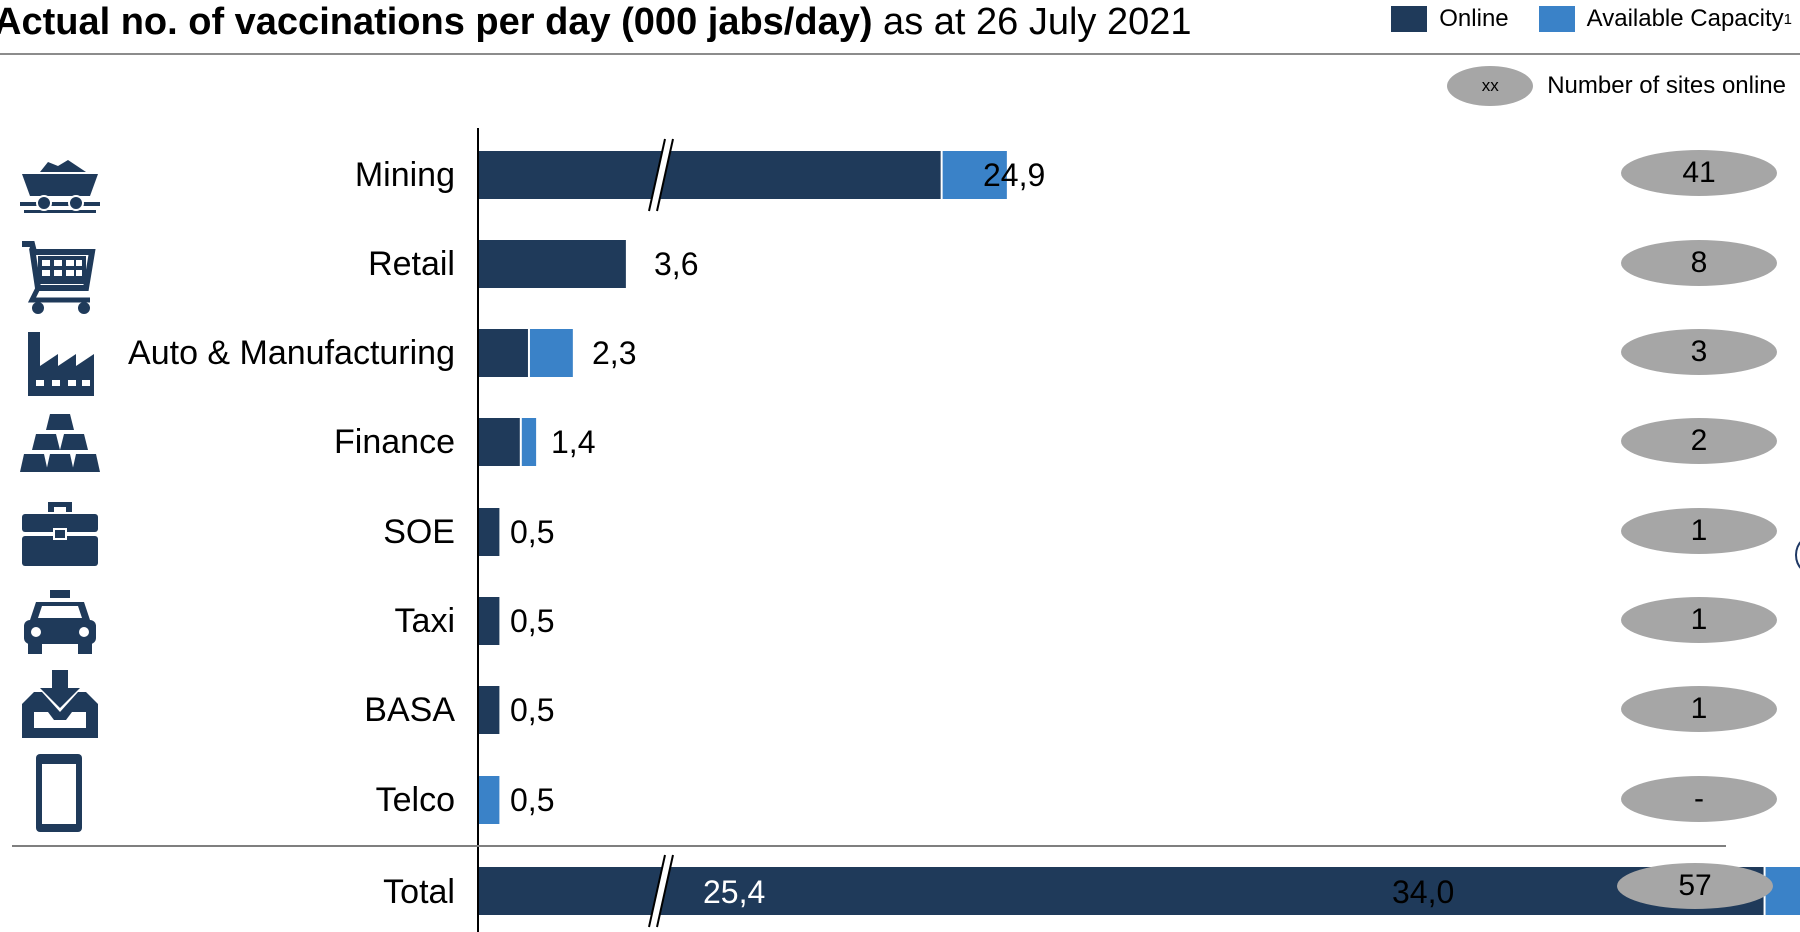  Describe the element at coordinates (1685, 18) in the screenshot. I see `legend-label-capacity: Available Capacity` at that location.